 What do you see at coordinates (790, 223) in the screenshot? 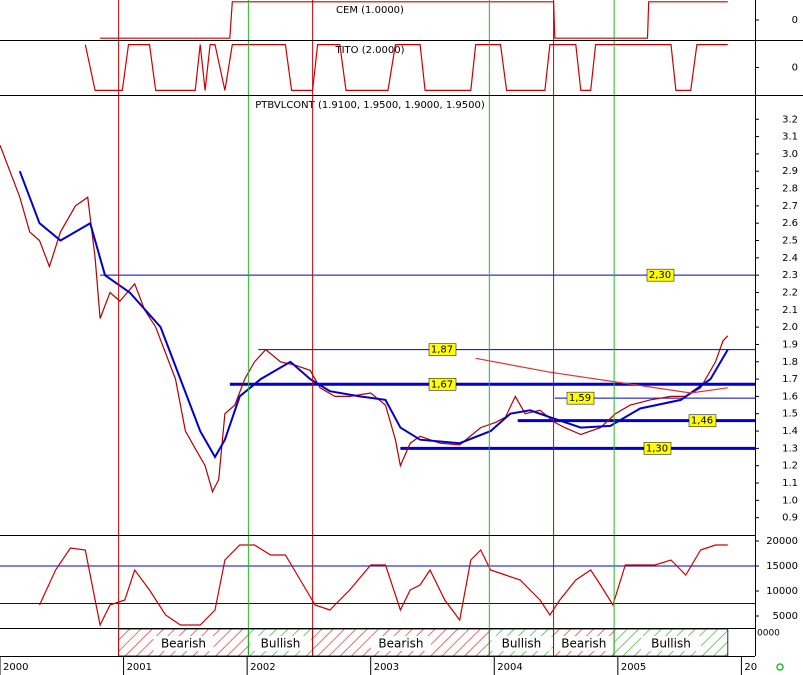
I see `y-tick-label: 2.6` at bounding box center [790, 223].